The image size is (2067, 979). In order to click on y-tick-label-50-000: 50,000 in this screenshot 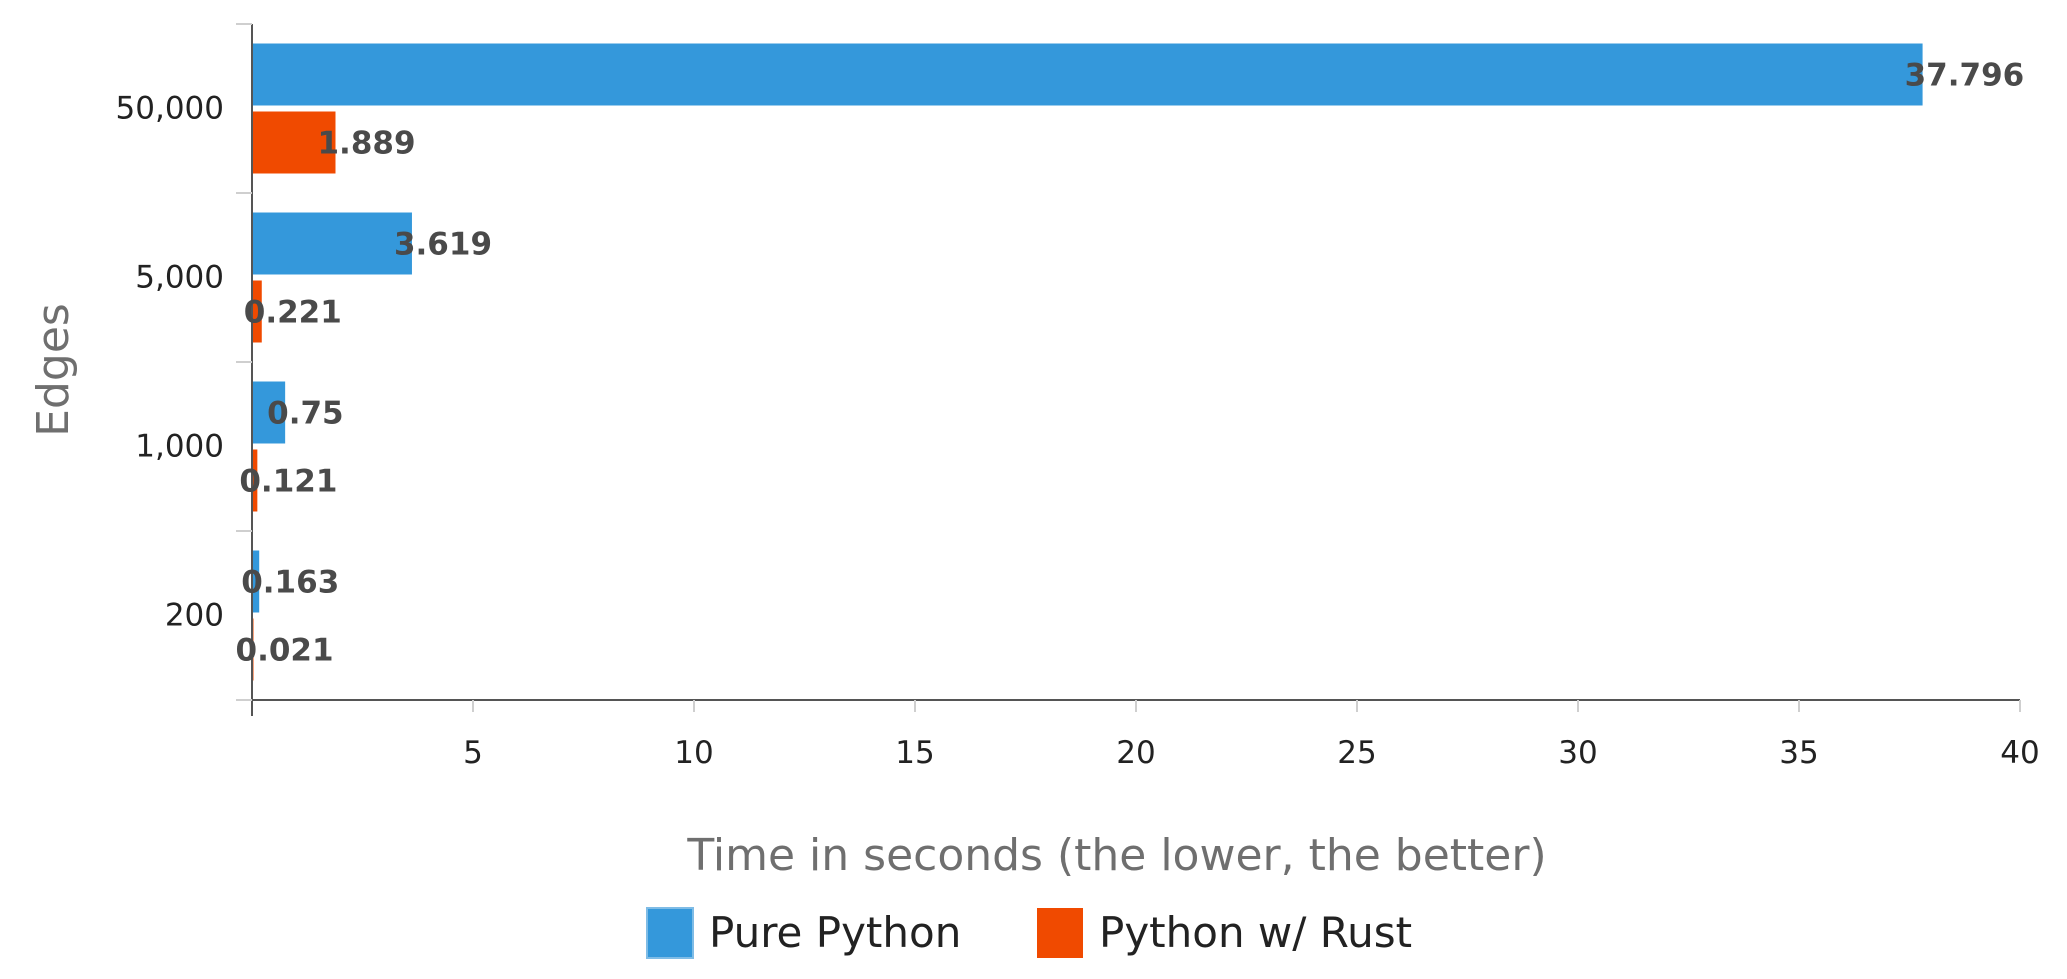, I will do `click(170, 109)`.